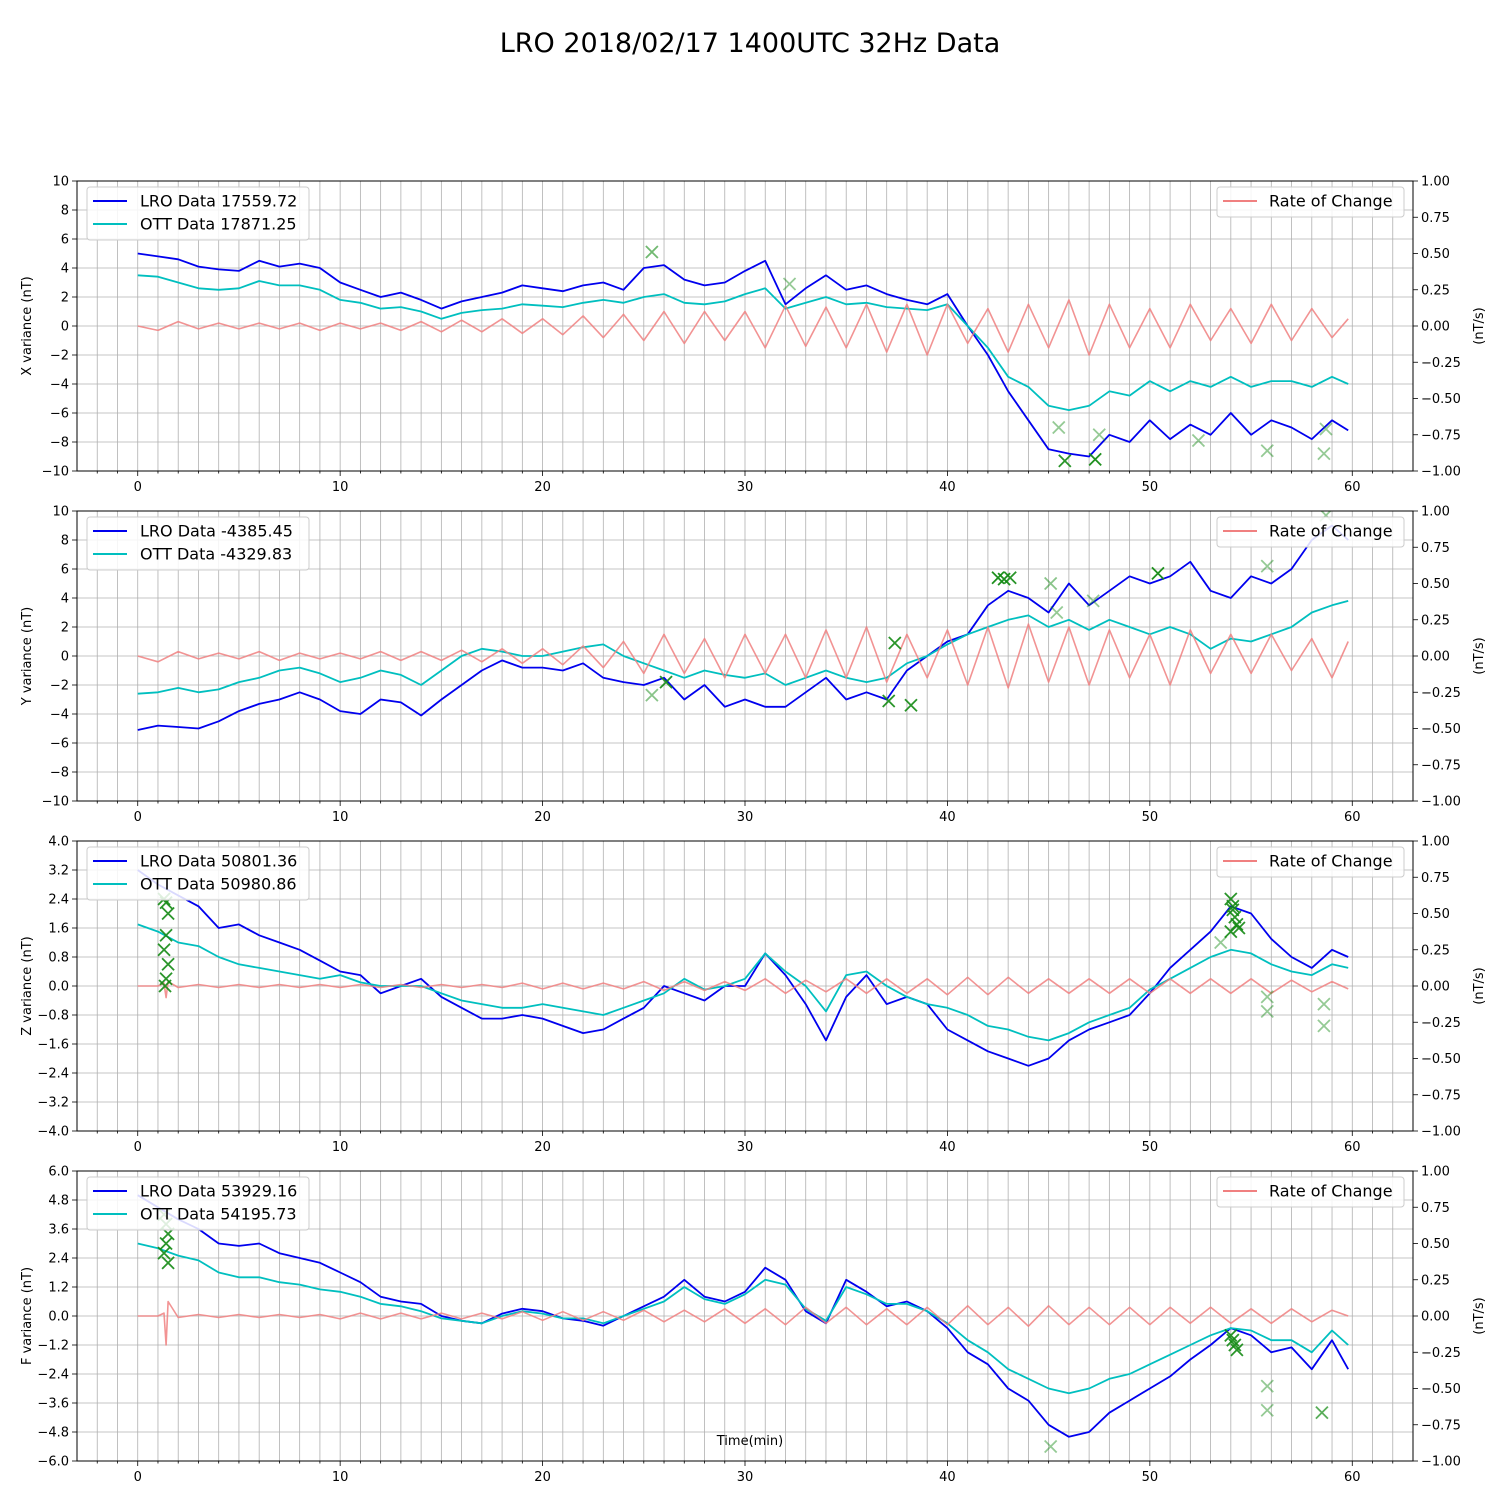  What do you see at coordinates (198, 1203) in the screenshot?
I see `legend-left: LRO Data 53929.16 OTT Data 54195.73` at bounding box center [198, 1203].